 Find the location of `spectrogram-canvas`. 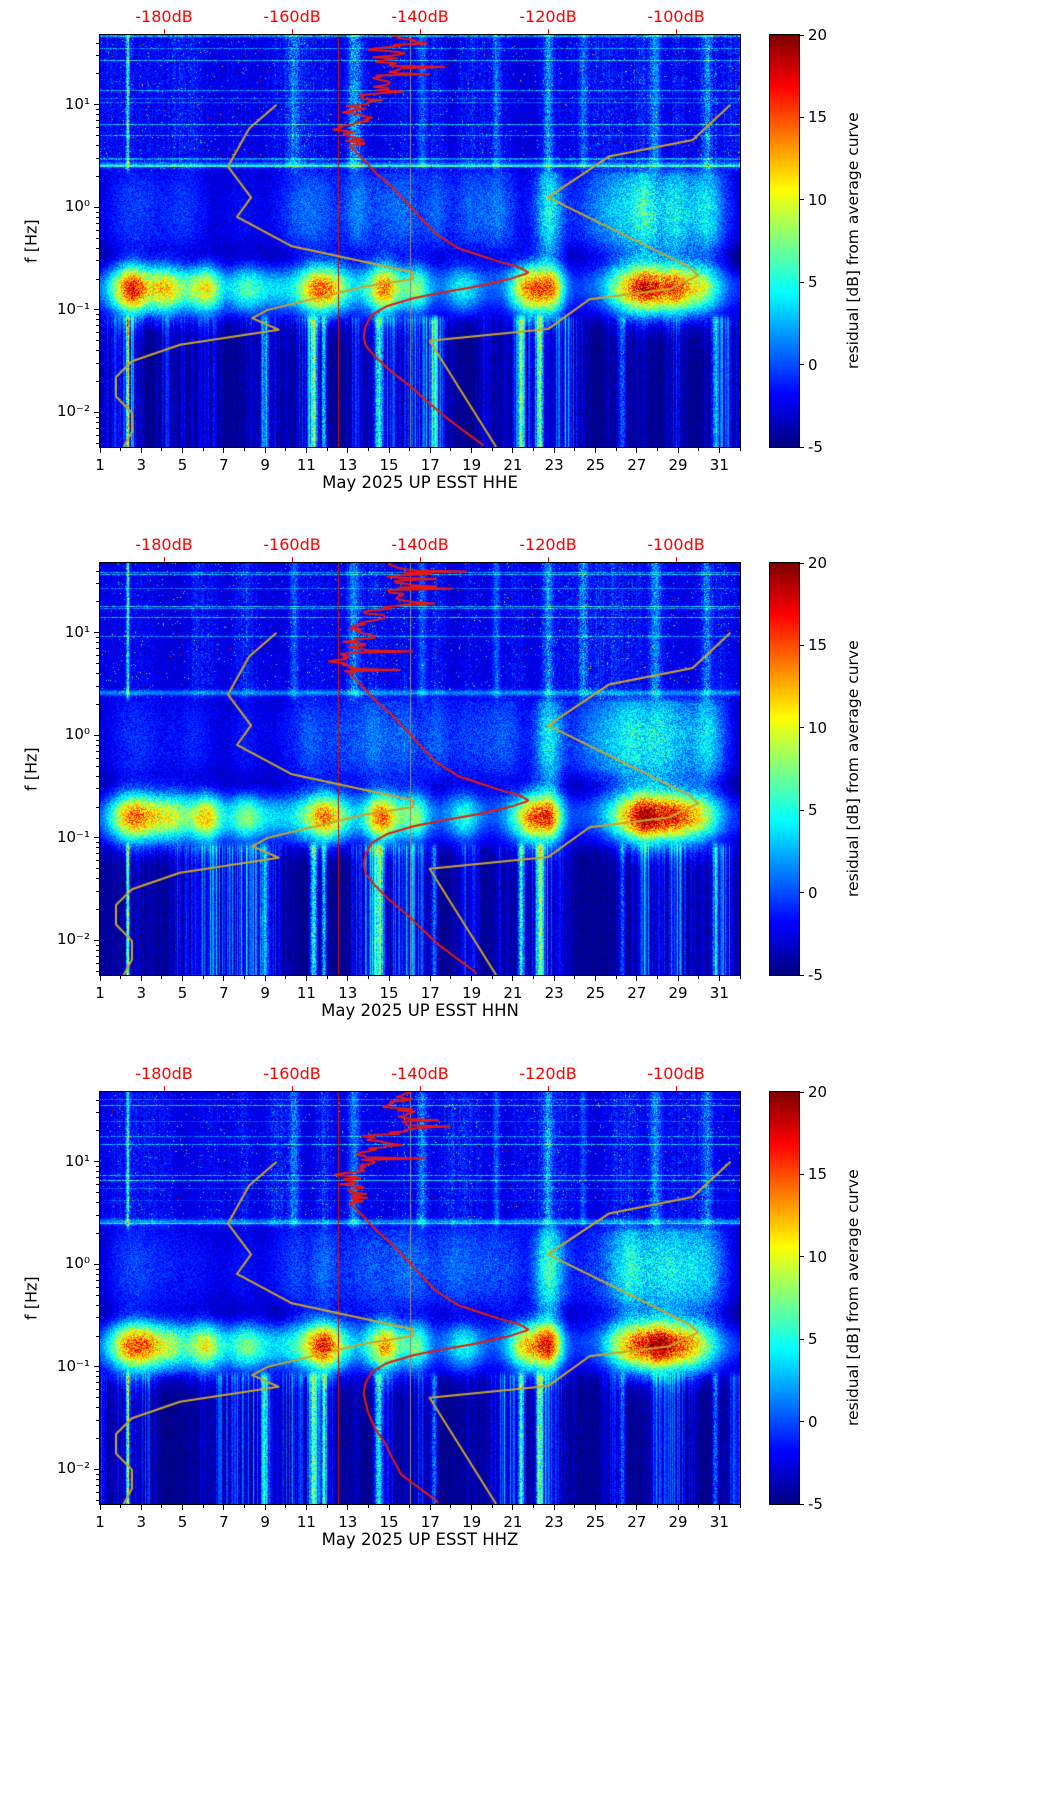

spectrogram-canvas is located at coordinates (420, 1298).